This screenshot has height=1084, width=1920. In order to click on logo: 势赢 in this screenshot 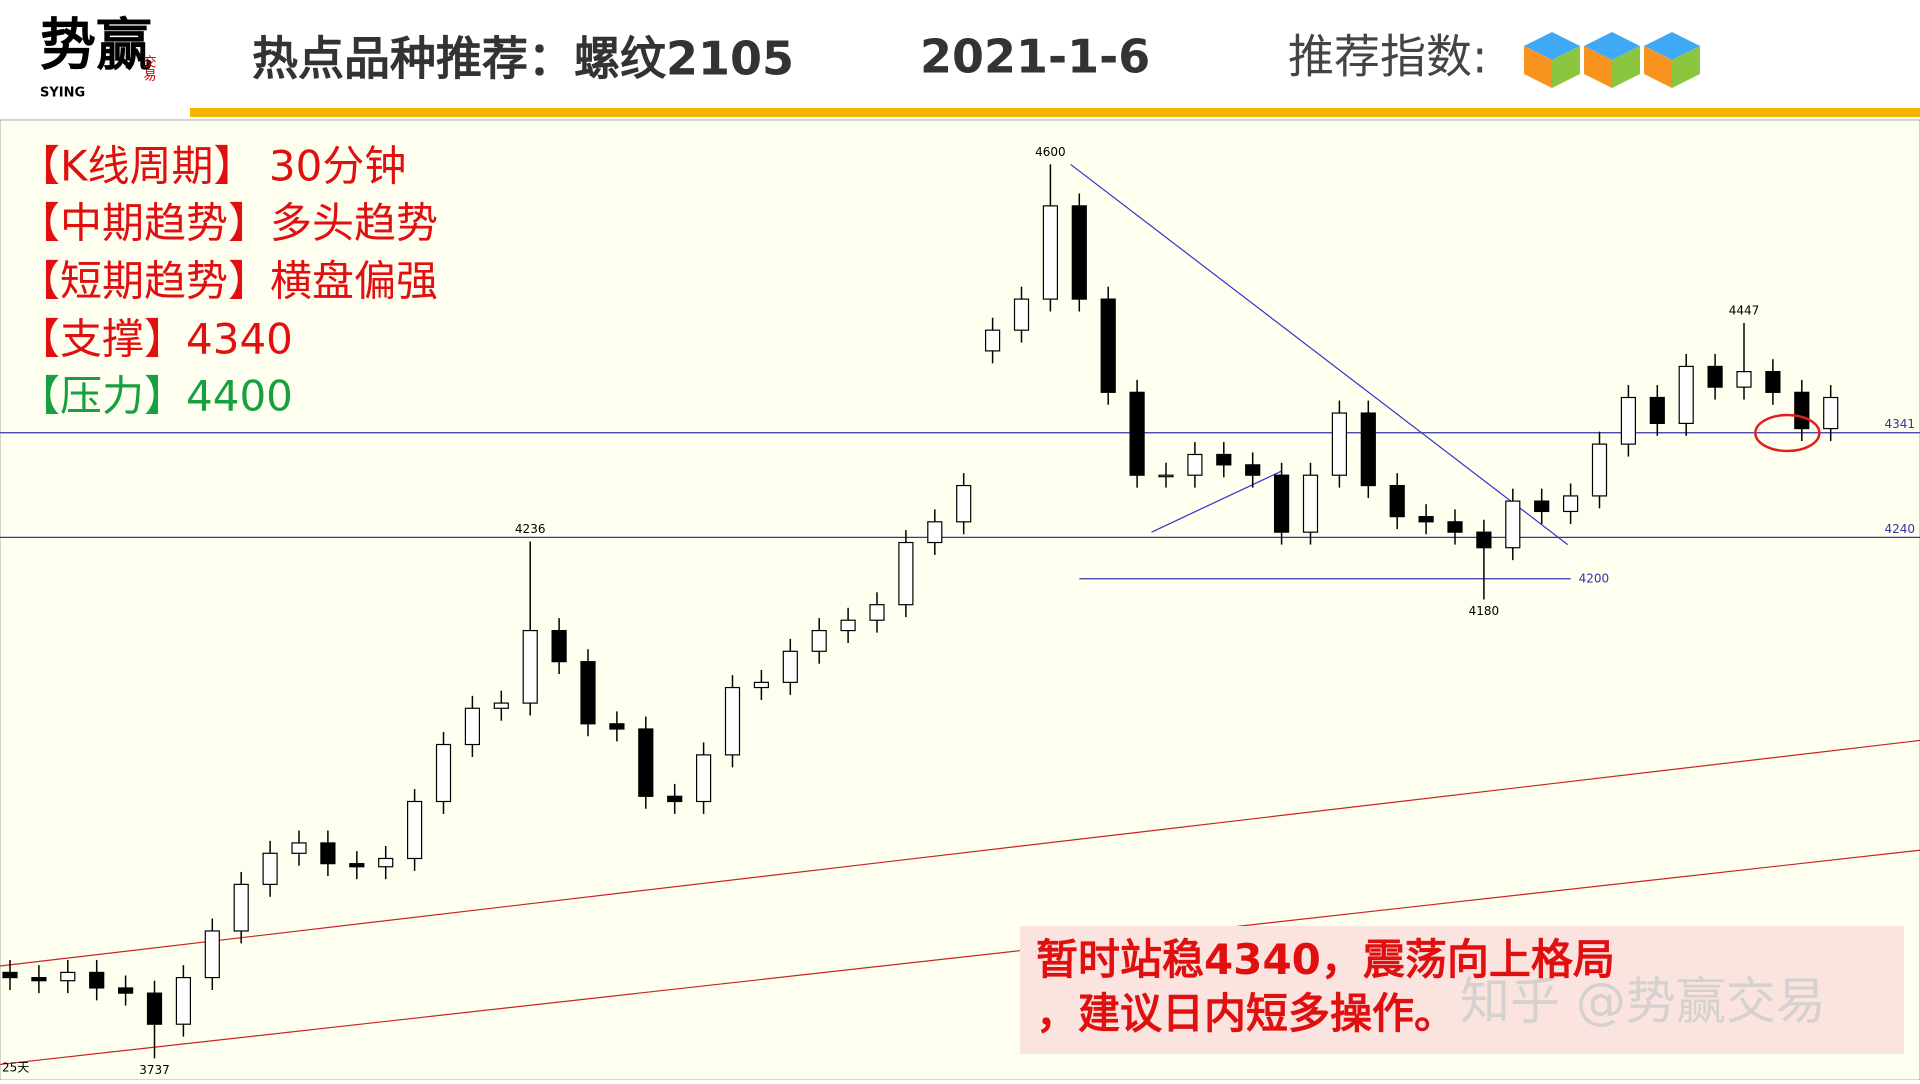, I will do `click(96, 46)`.